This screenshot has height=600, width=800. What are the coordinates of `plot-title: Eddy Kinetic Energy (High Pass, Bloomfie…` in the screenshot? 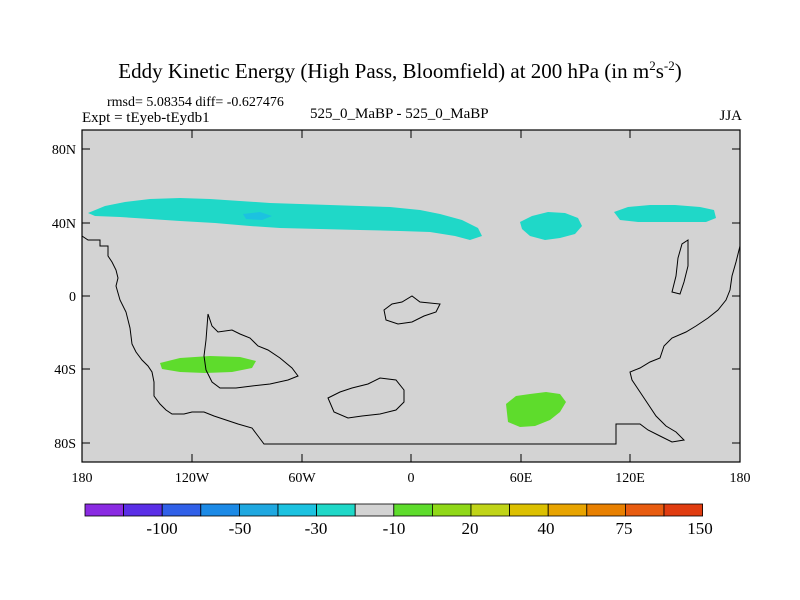 It's located at (400, 70).